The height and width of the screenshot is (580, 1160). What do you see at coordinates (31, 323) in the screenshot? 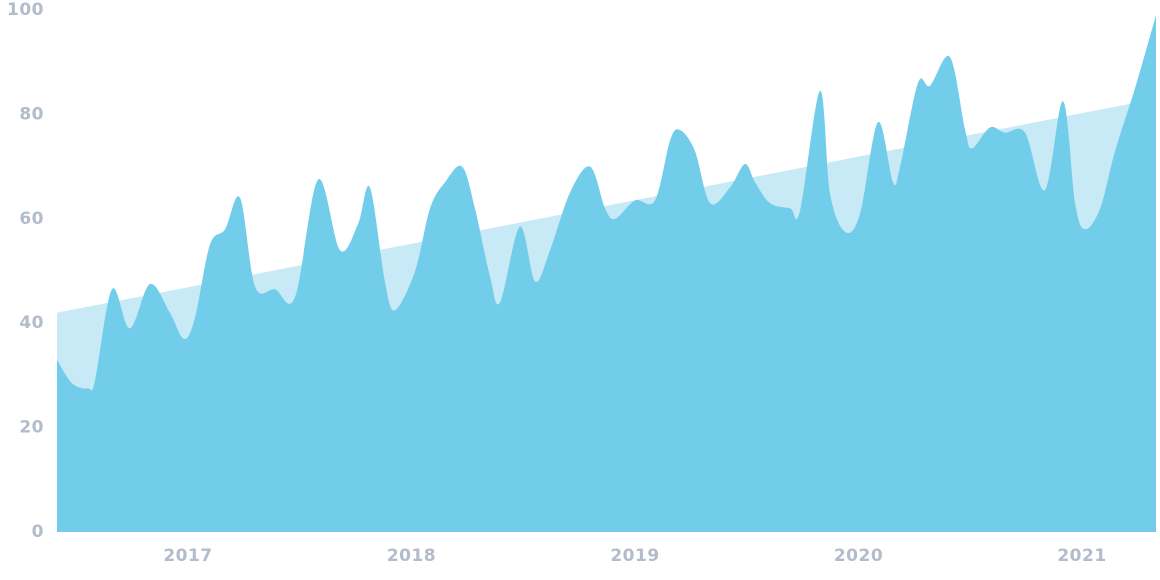
I see `y-tick-label: 40` at bounding box center [31, 323].